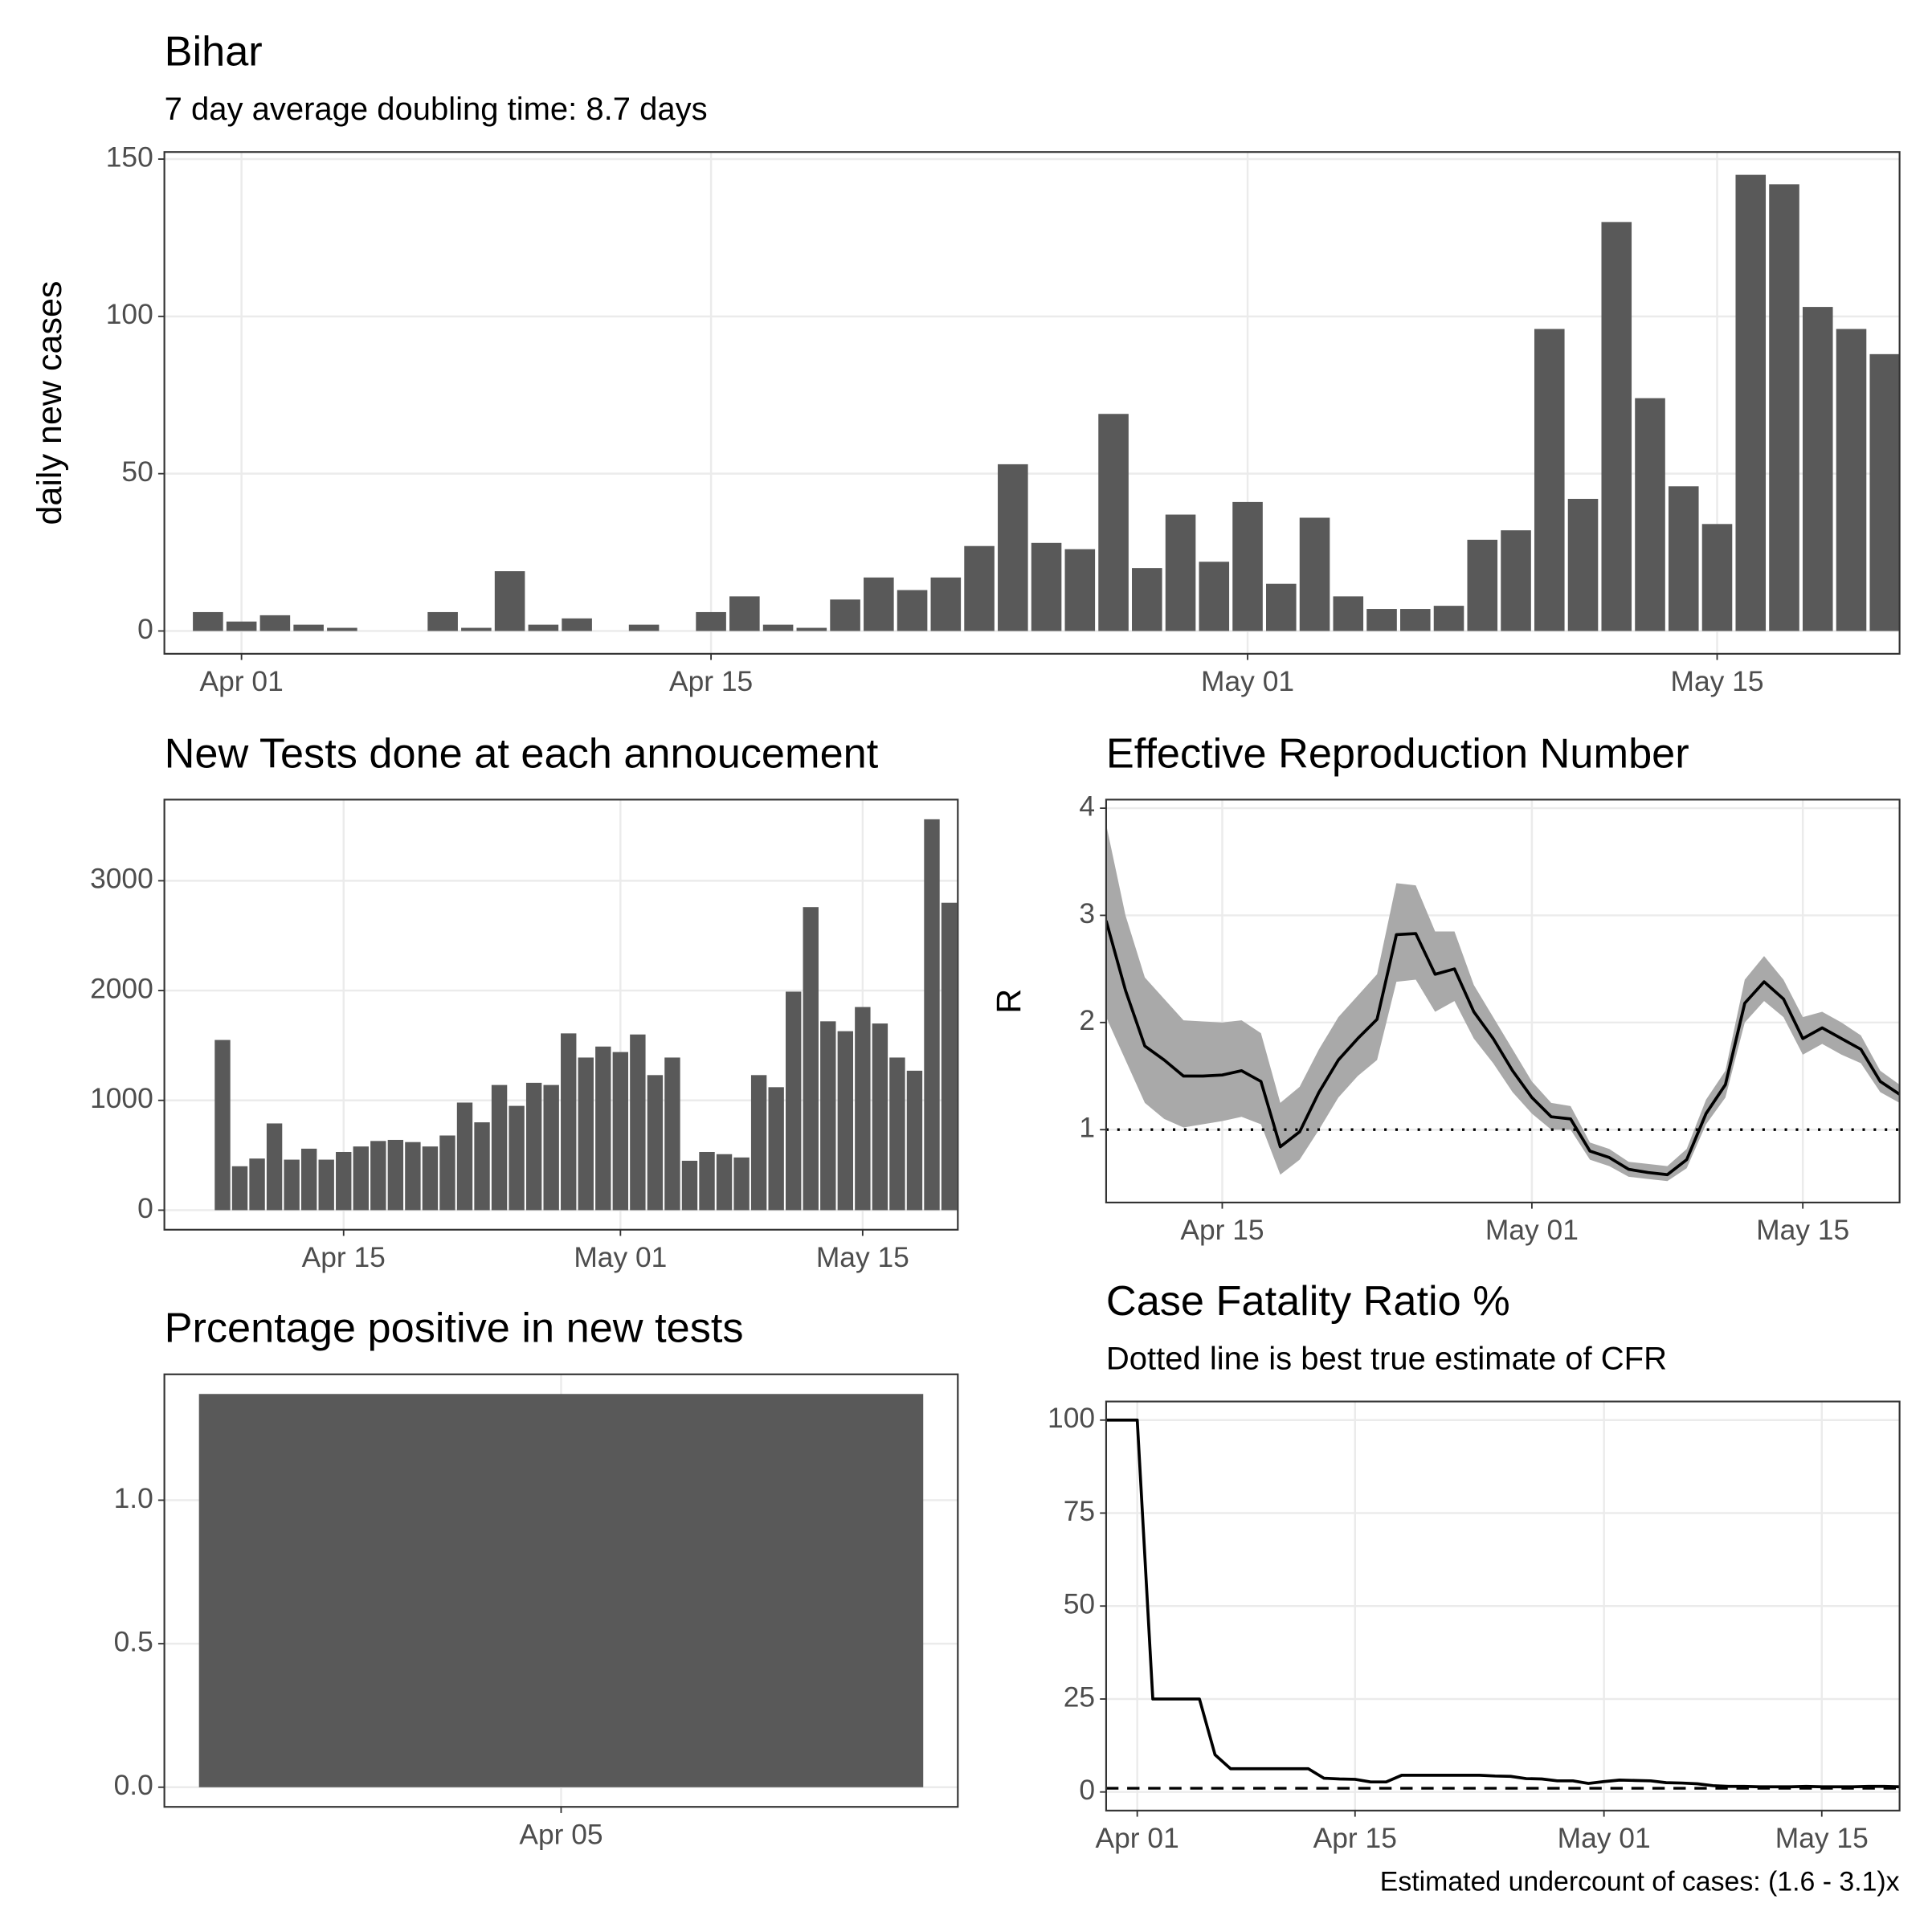 The height and width of the screenshot is (1932, 1928). Describe the element at coordinates (1079, 1511) in the screenshot. I see `y-tick-label: 75` at that location.